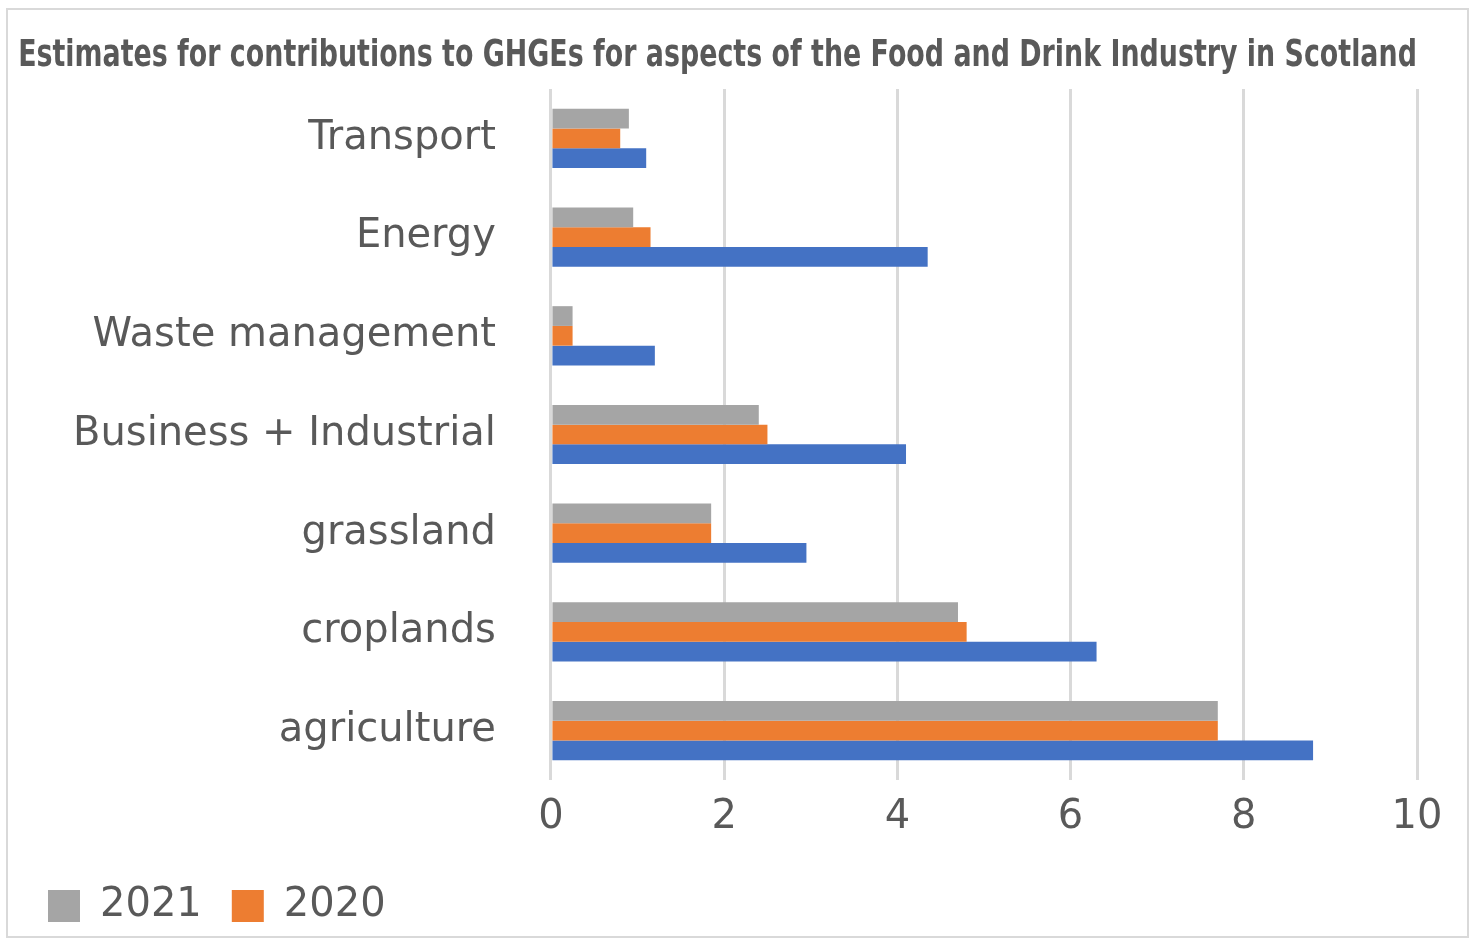 The image size is (1475, 946). Describe the element at coordinates (334, 902) in the screenshot. I see `legend-label: 2020` at that location.